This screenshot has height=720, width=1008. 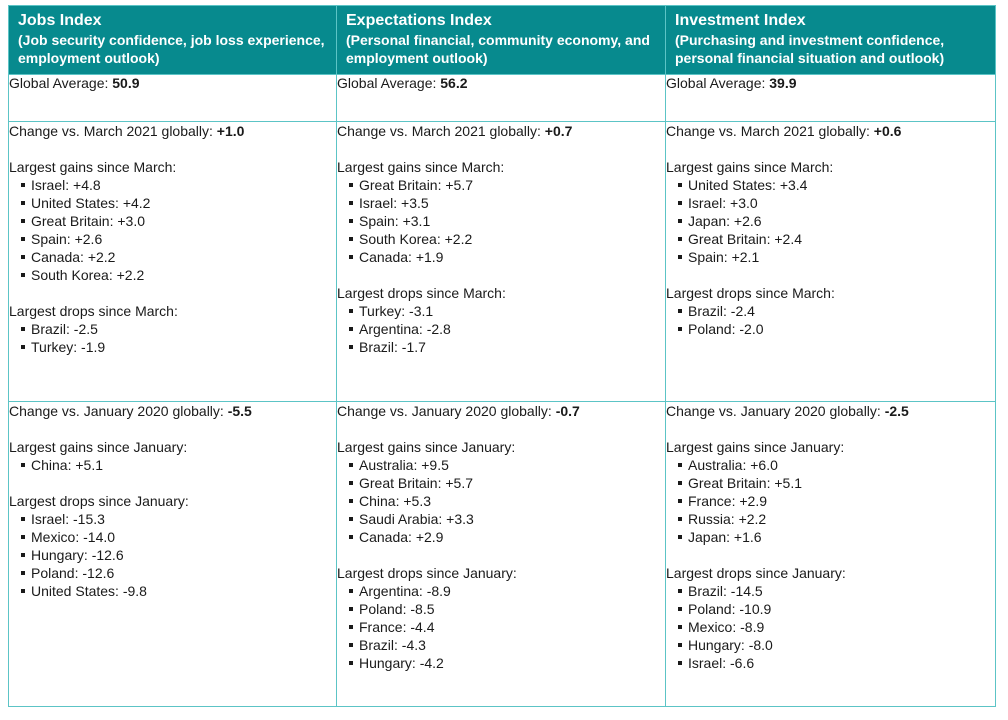 I want to click on list-item: Turkey: -3.1, so click(x=507, y=311).